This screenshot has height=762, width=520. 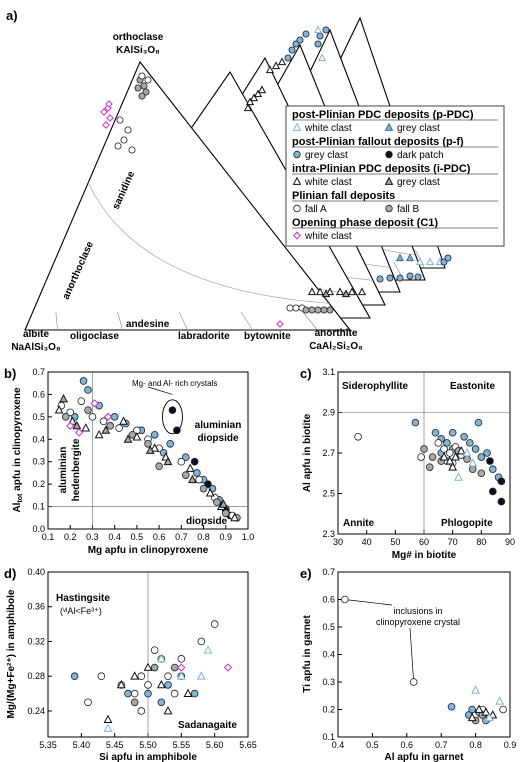 I want to click on y-tick-label: 0.24, so click(x=36, y=711).